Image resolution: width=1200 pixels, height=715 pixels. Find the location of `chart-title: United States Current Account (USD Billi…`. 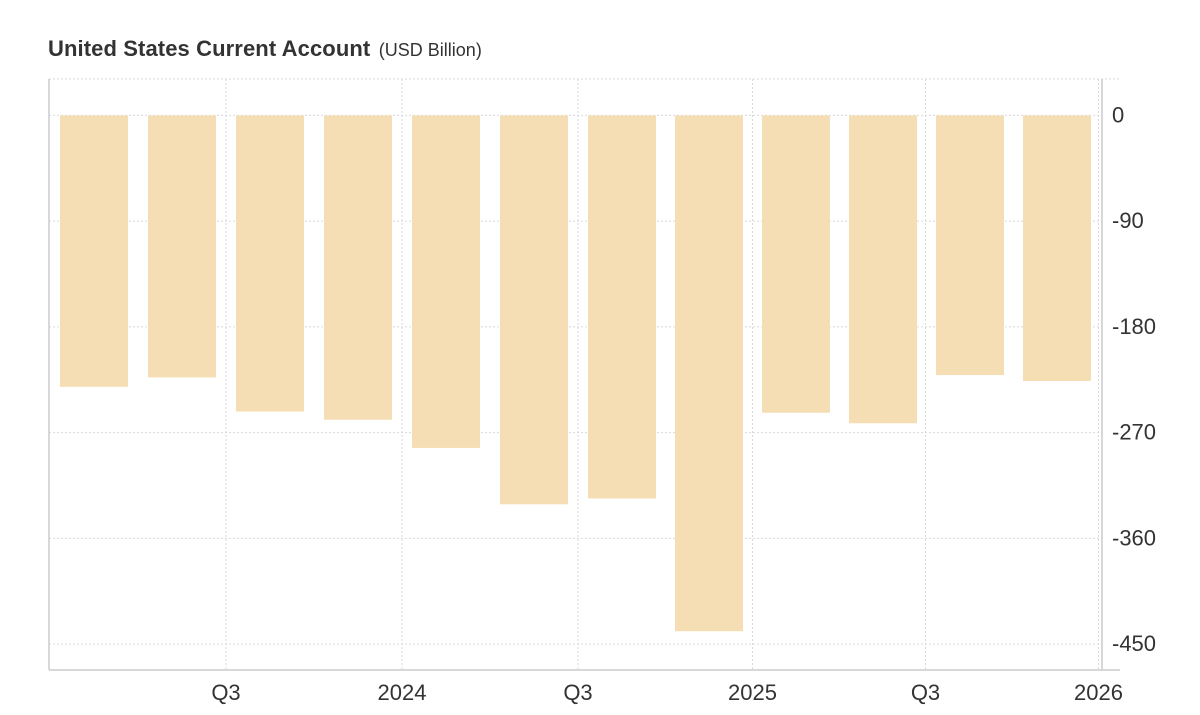

chart-title: United States Current Account (USD Billi… is located at coordinates (265, 49).